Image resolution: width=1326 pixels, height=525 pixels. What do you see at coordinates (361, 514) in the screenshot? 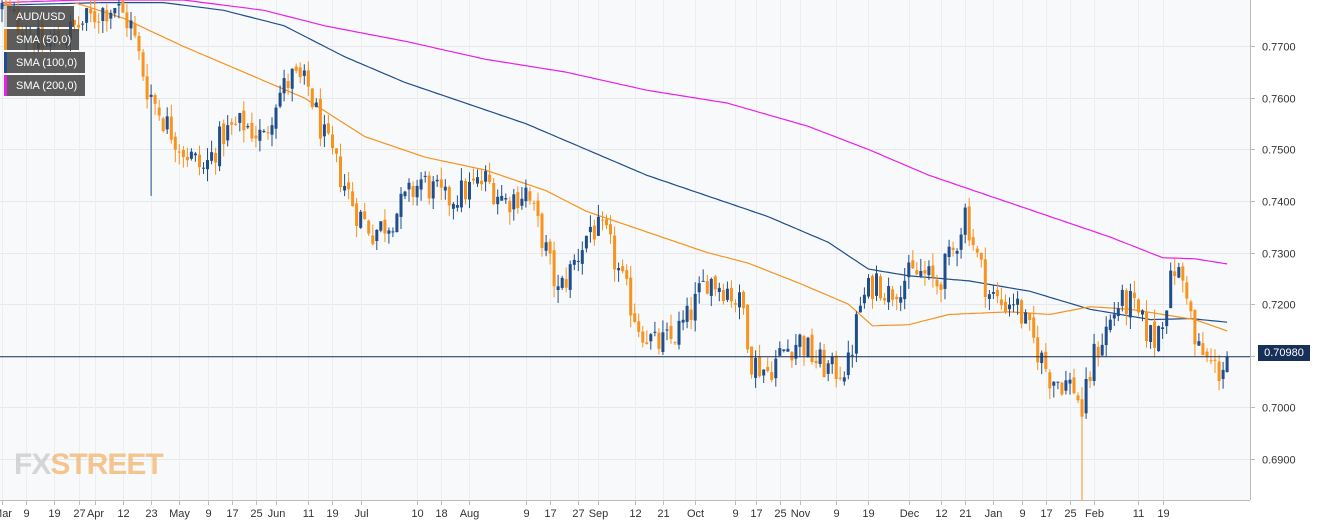
I see `x-tick-label: Jul` at bounding box center [361, 514].